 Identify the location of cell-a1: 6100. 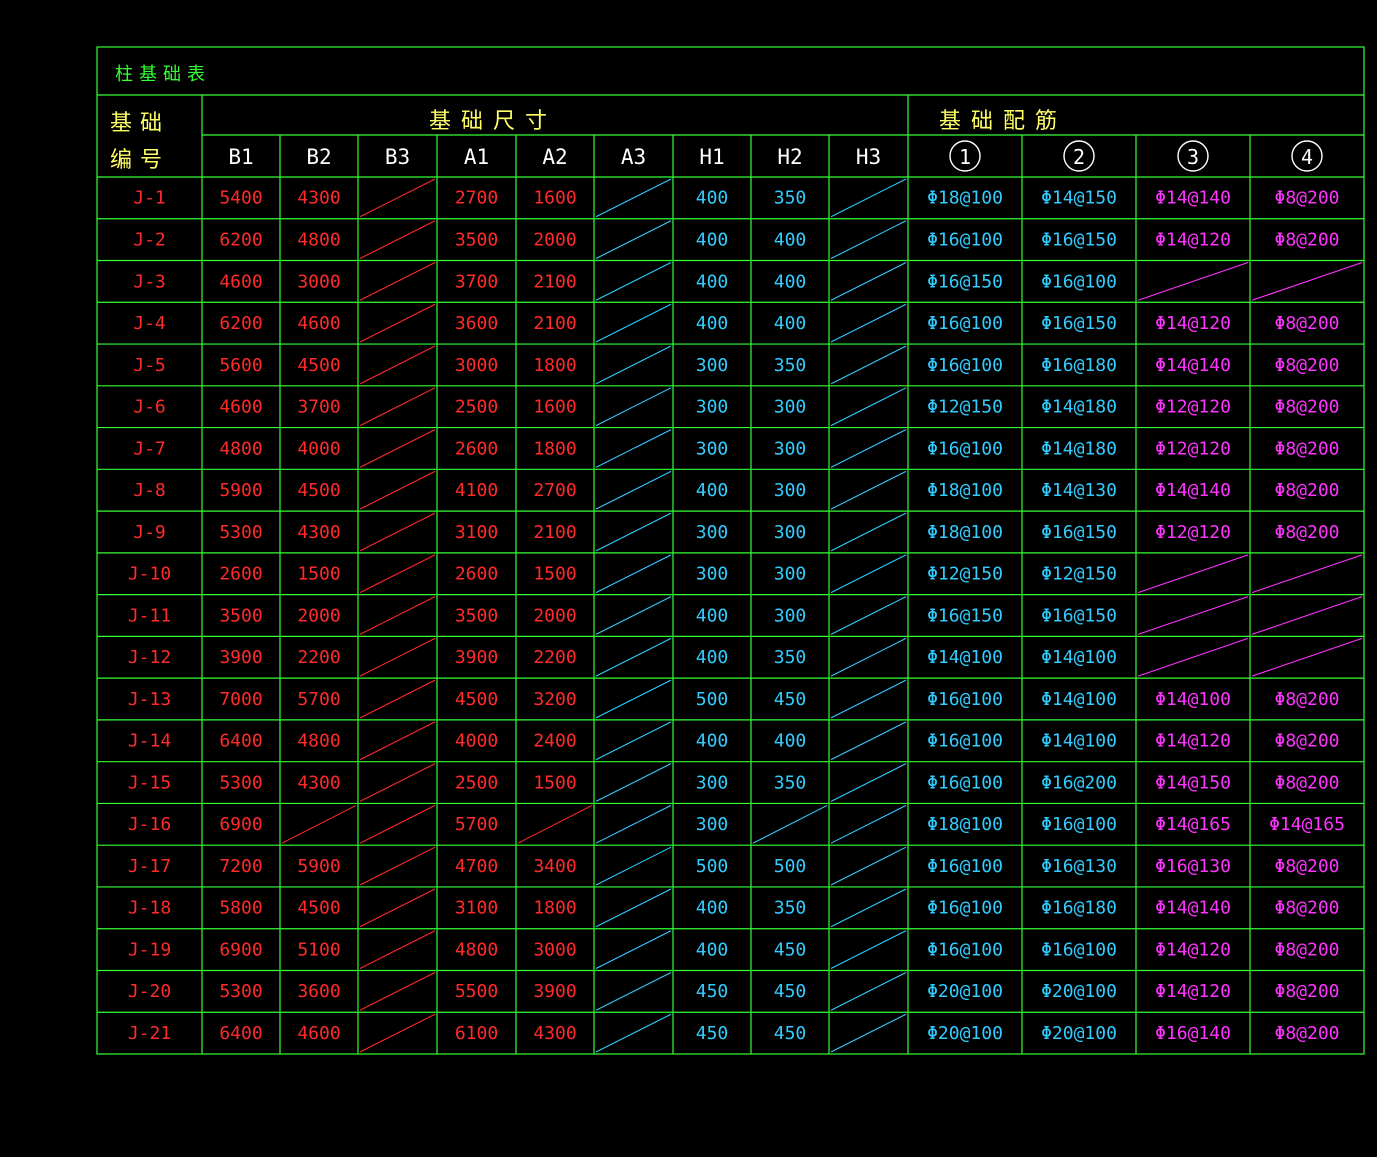
(476, 1033).